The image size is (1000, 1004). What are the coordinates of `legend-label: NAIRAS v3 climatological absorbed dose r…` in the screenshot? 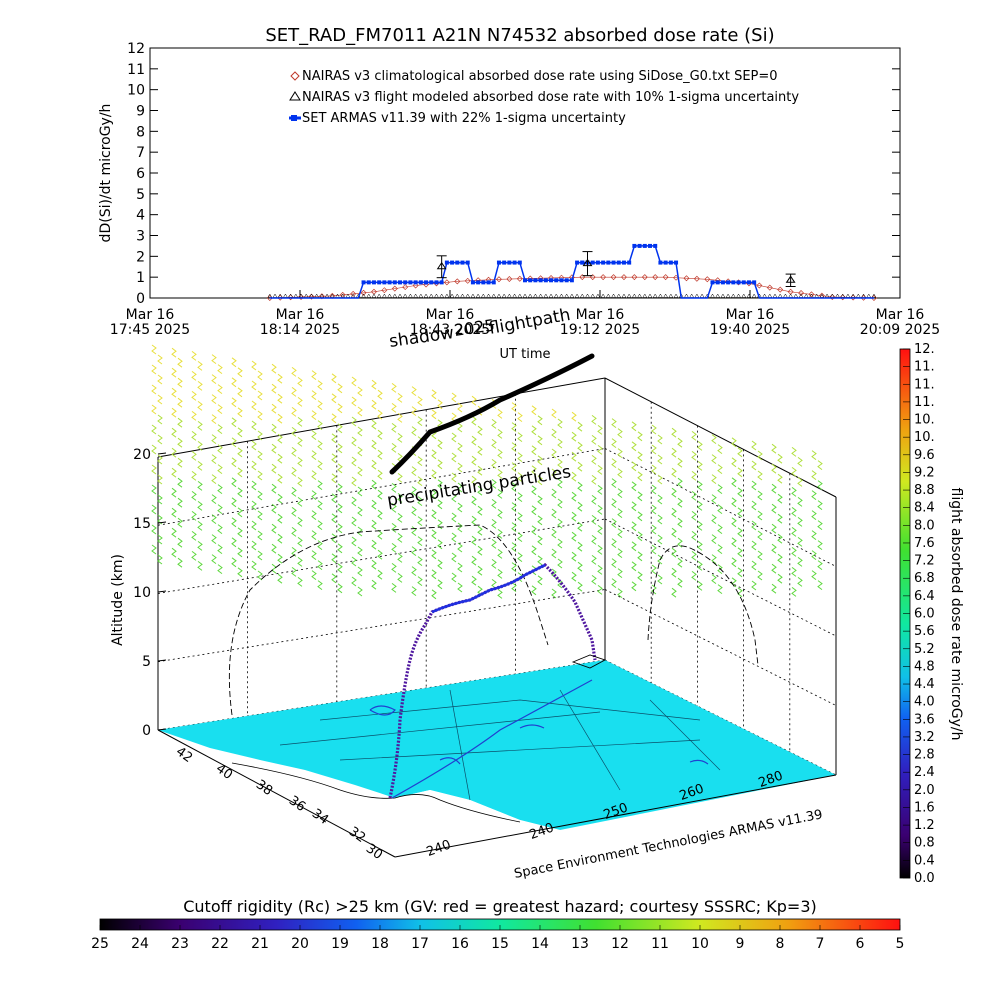 It's located at (540, 76).